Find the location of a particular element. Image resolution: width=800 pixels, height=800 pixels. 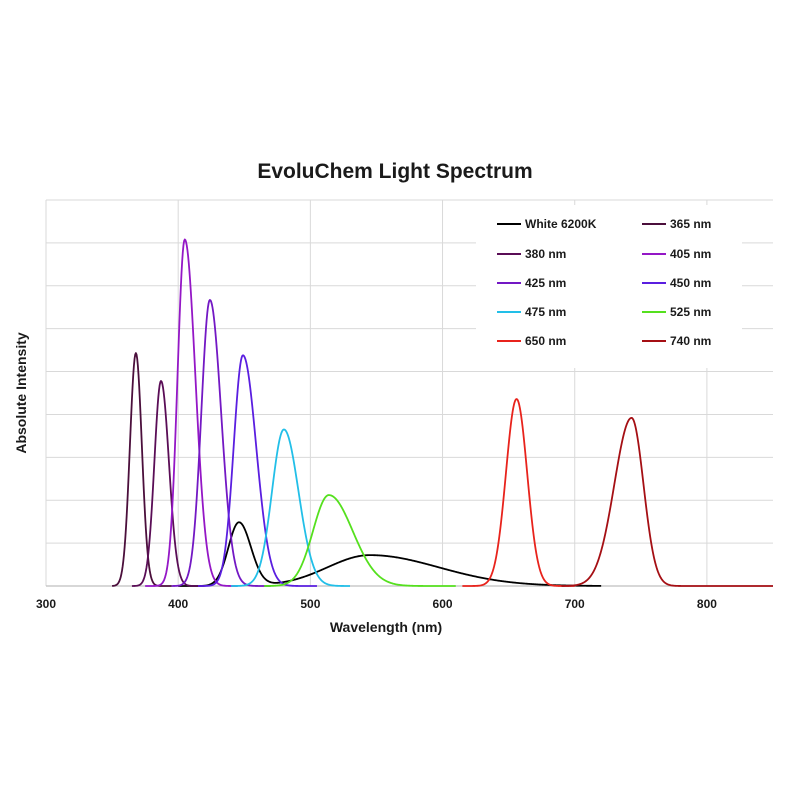

x-tick-label: 500 is located at coordinates (310, 604).